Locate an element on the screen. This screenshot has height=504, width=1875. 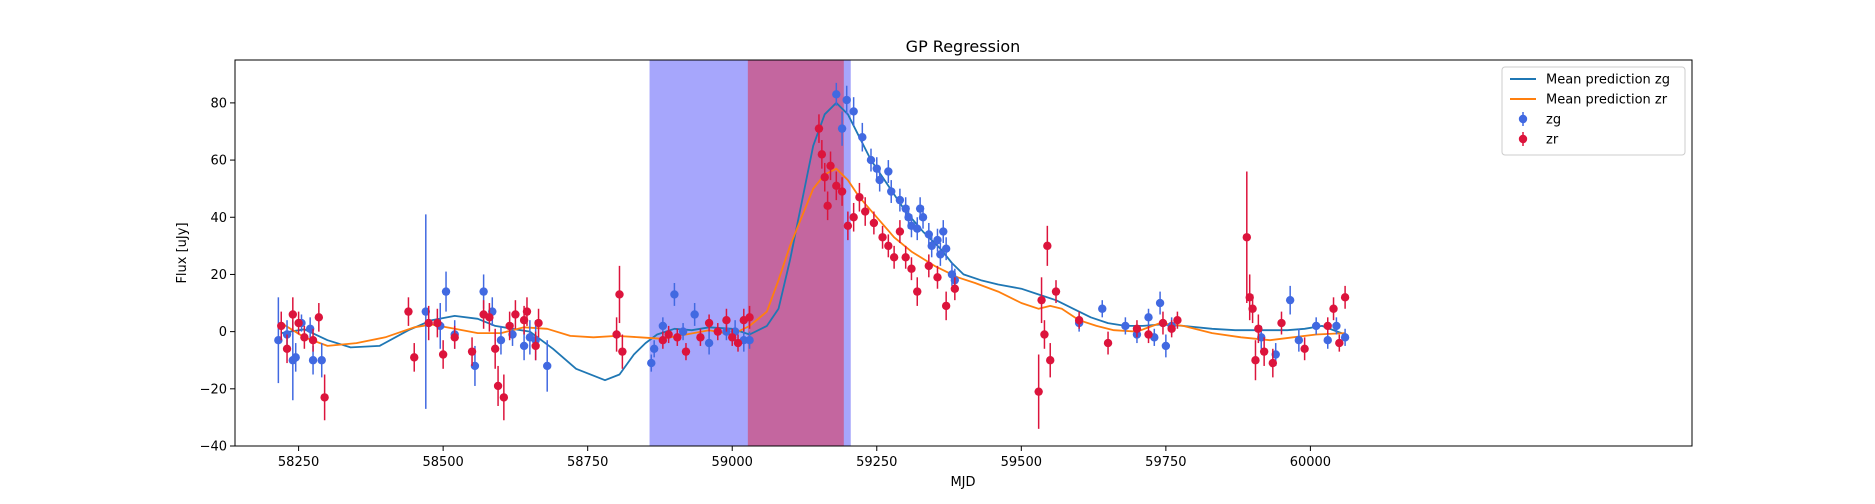
x-tick-label: 60000 is located at coordinates (1310, 462).